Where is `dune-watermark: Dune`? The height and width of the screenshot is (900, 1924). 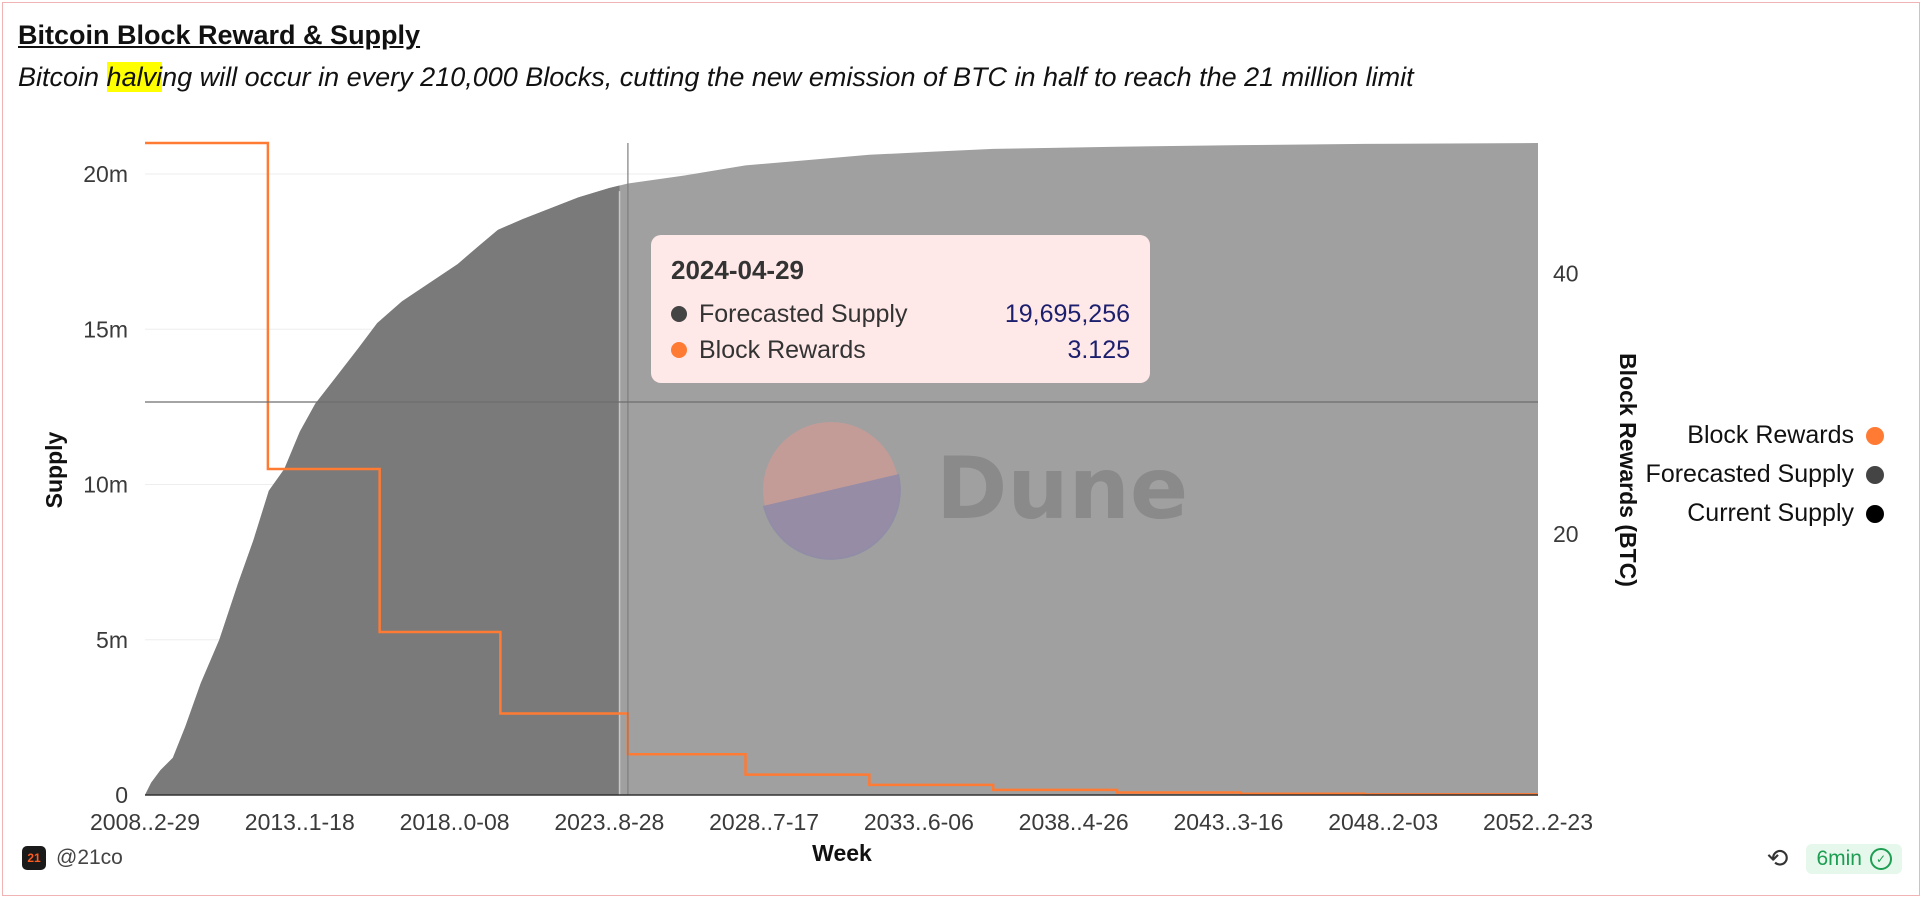
dune-watermark: Dune is located at coordinates (975, 491).